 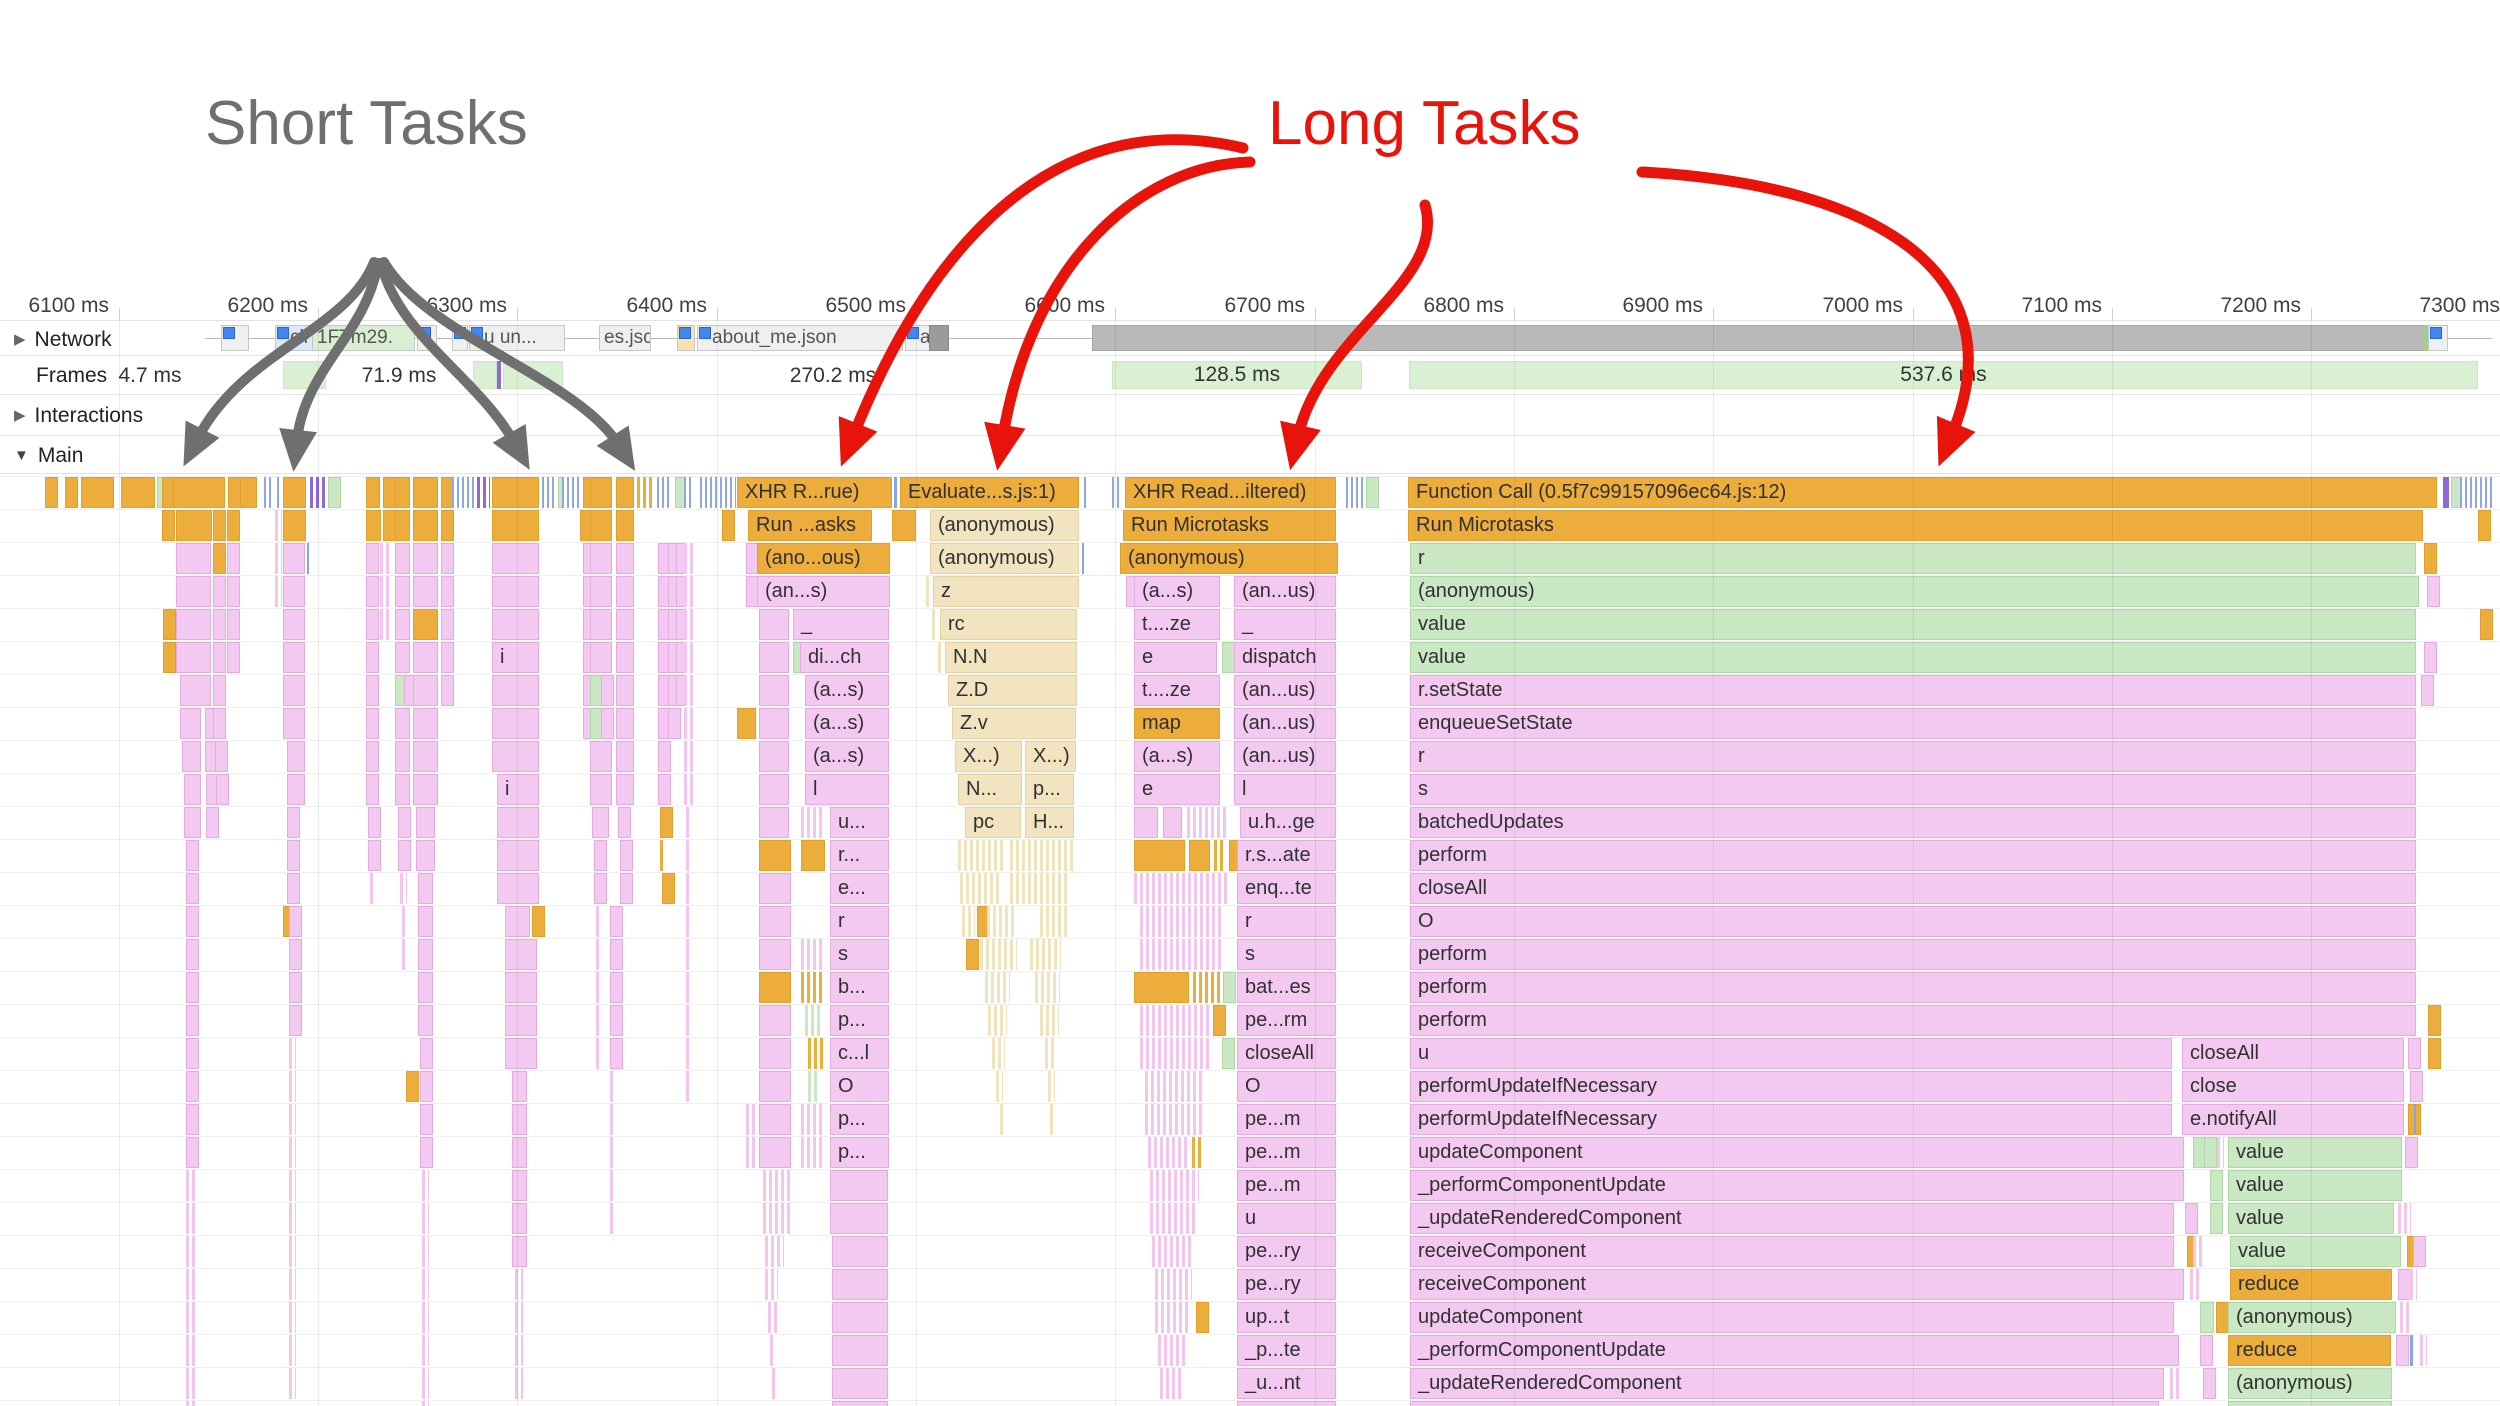 I want to click on network-track-toggle: ▶ Network, so click(x=63, y=340).